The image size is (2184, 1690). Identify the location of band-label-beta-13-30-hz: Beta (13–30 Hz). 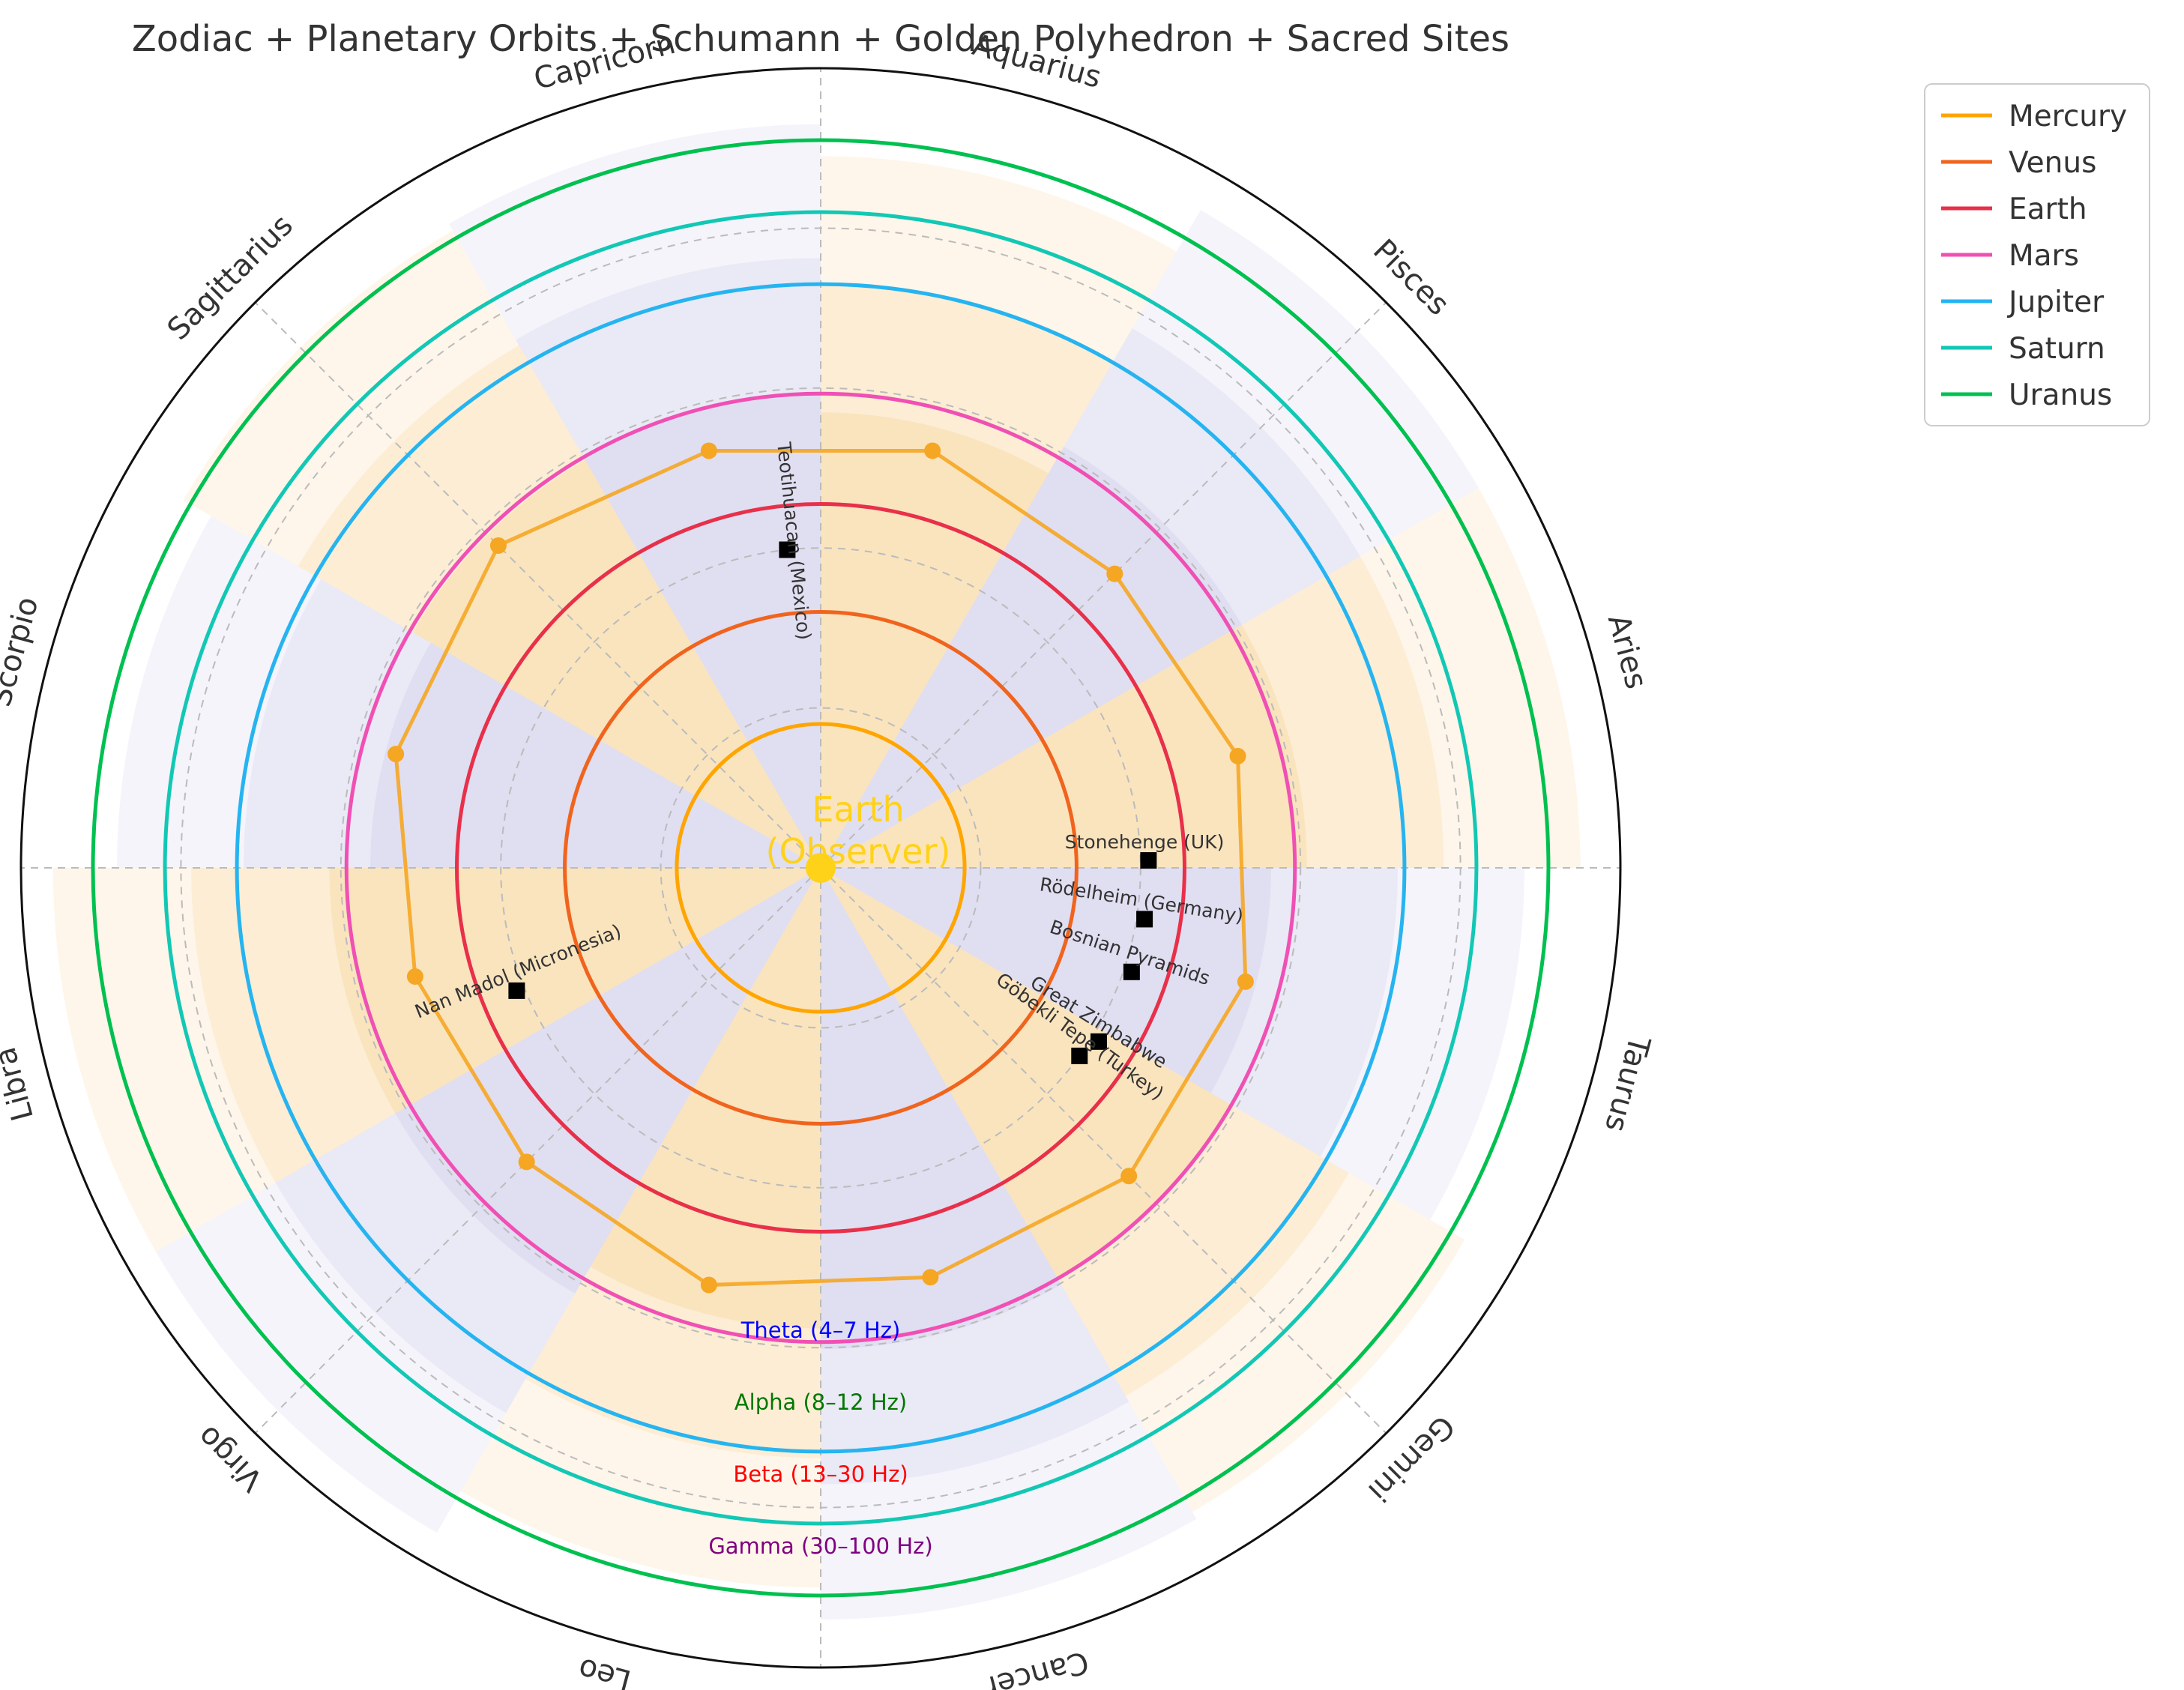
(820, 1474).